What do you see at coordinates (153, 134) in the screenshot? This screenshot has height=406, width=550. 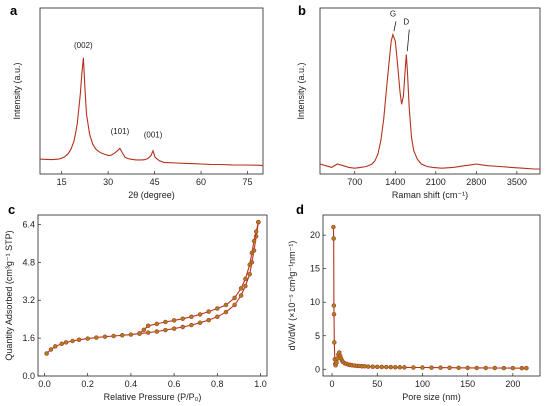 I see `peak-label-a-2: (001)` at bounding box center [153, 134].